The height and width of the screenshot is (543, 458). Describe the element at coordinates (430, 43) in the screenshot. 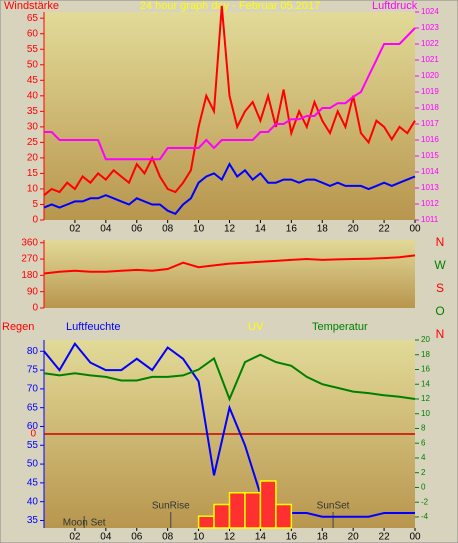

I see `y2-tick-label: 1022` at that location.